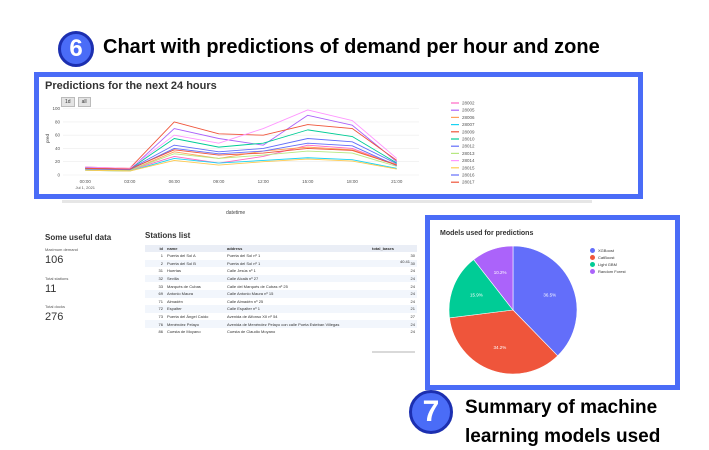 This screenshot has height=450, width=709. What do you see at coordinates (468, 182) in the screenshot?
I see `legend-label-28017: 28017` at bounding box center [468, 182].